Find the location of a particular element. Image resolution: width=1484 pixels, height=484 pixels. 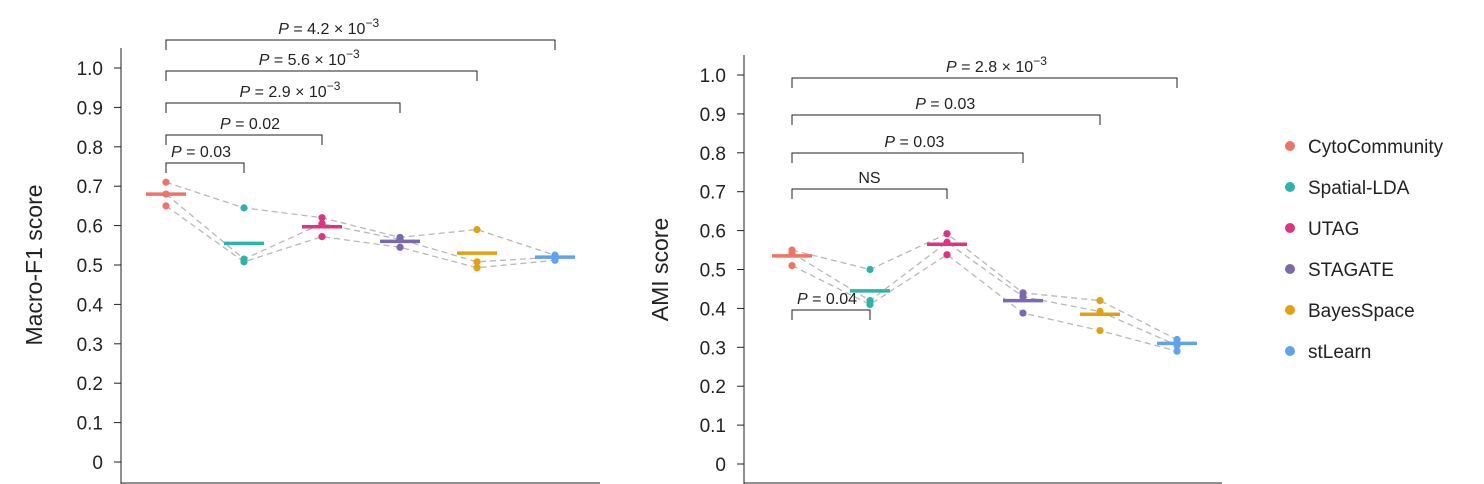

p-value-label: P = 2.8 × 10−3 is located at coordinates (996, 65).